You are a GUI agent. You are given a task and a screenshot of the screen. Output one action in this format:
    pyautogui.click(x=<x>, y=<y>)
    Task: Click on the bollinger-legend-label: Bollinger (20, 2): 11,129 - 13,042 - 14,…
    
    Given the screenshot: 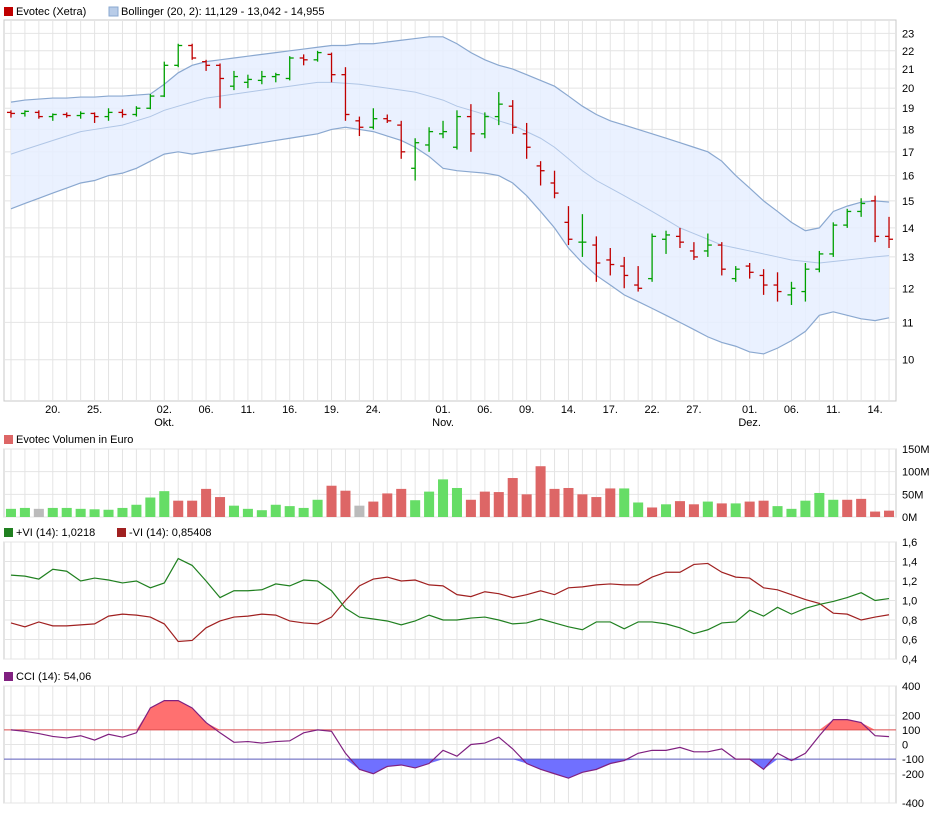 What is the action you would take?
    pyautogui.click(x=222, y=12)
    